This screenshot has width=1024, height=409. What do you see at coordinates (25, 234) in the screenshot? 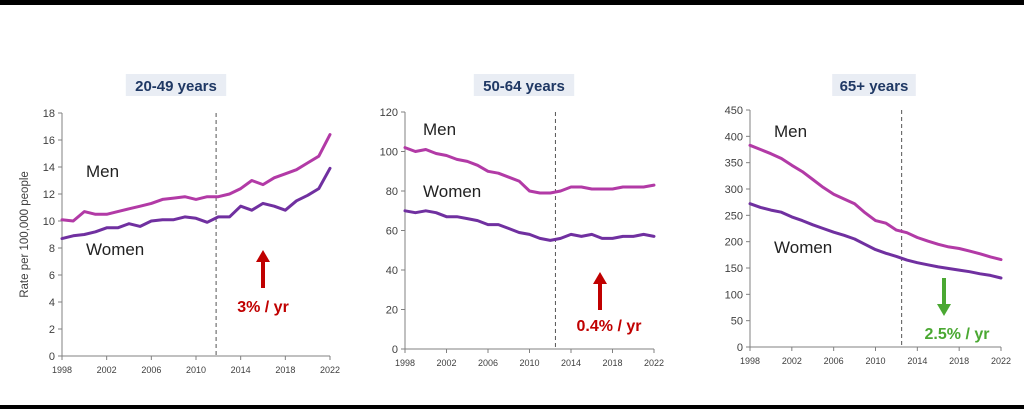
I see `y-axis-label: Rate per 100,000 people` at bounding box center [25, 234].